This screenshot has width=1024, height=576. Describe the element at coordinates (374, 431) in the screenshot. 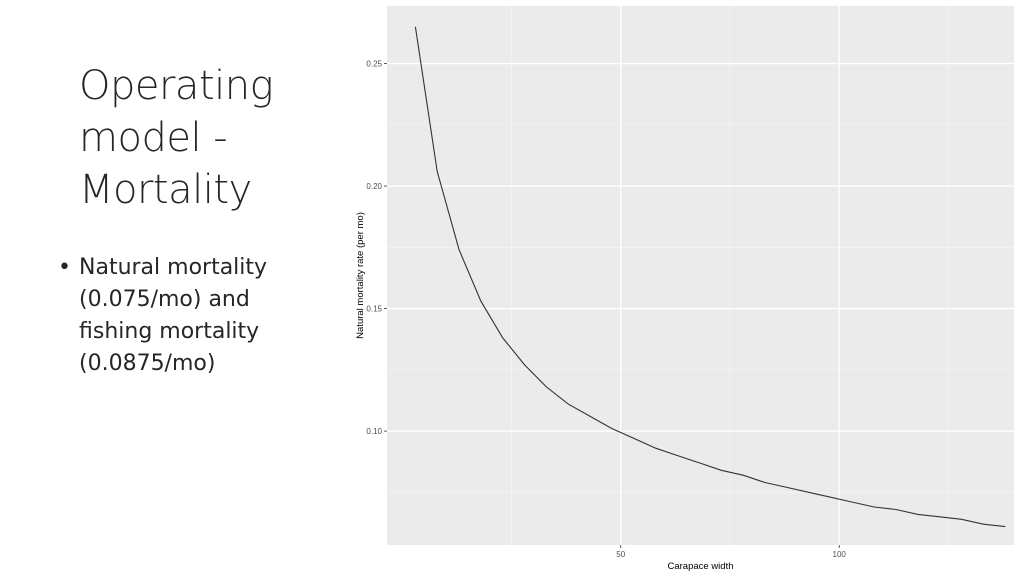

I see `y-tick-label: 0.10` at that location.